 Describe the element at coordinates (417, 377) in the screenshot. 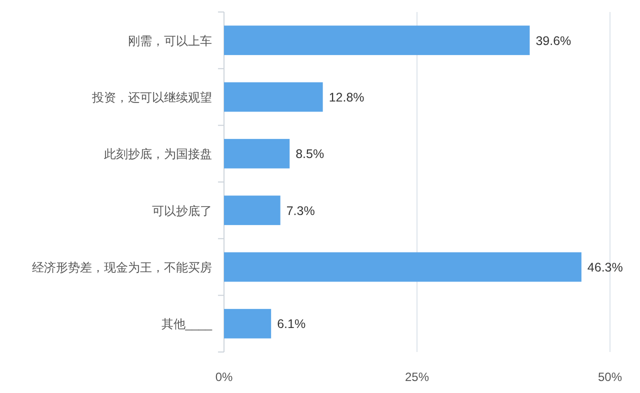

I see `x-tick-label: 25%` at that location.